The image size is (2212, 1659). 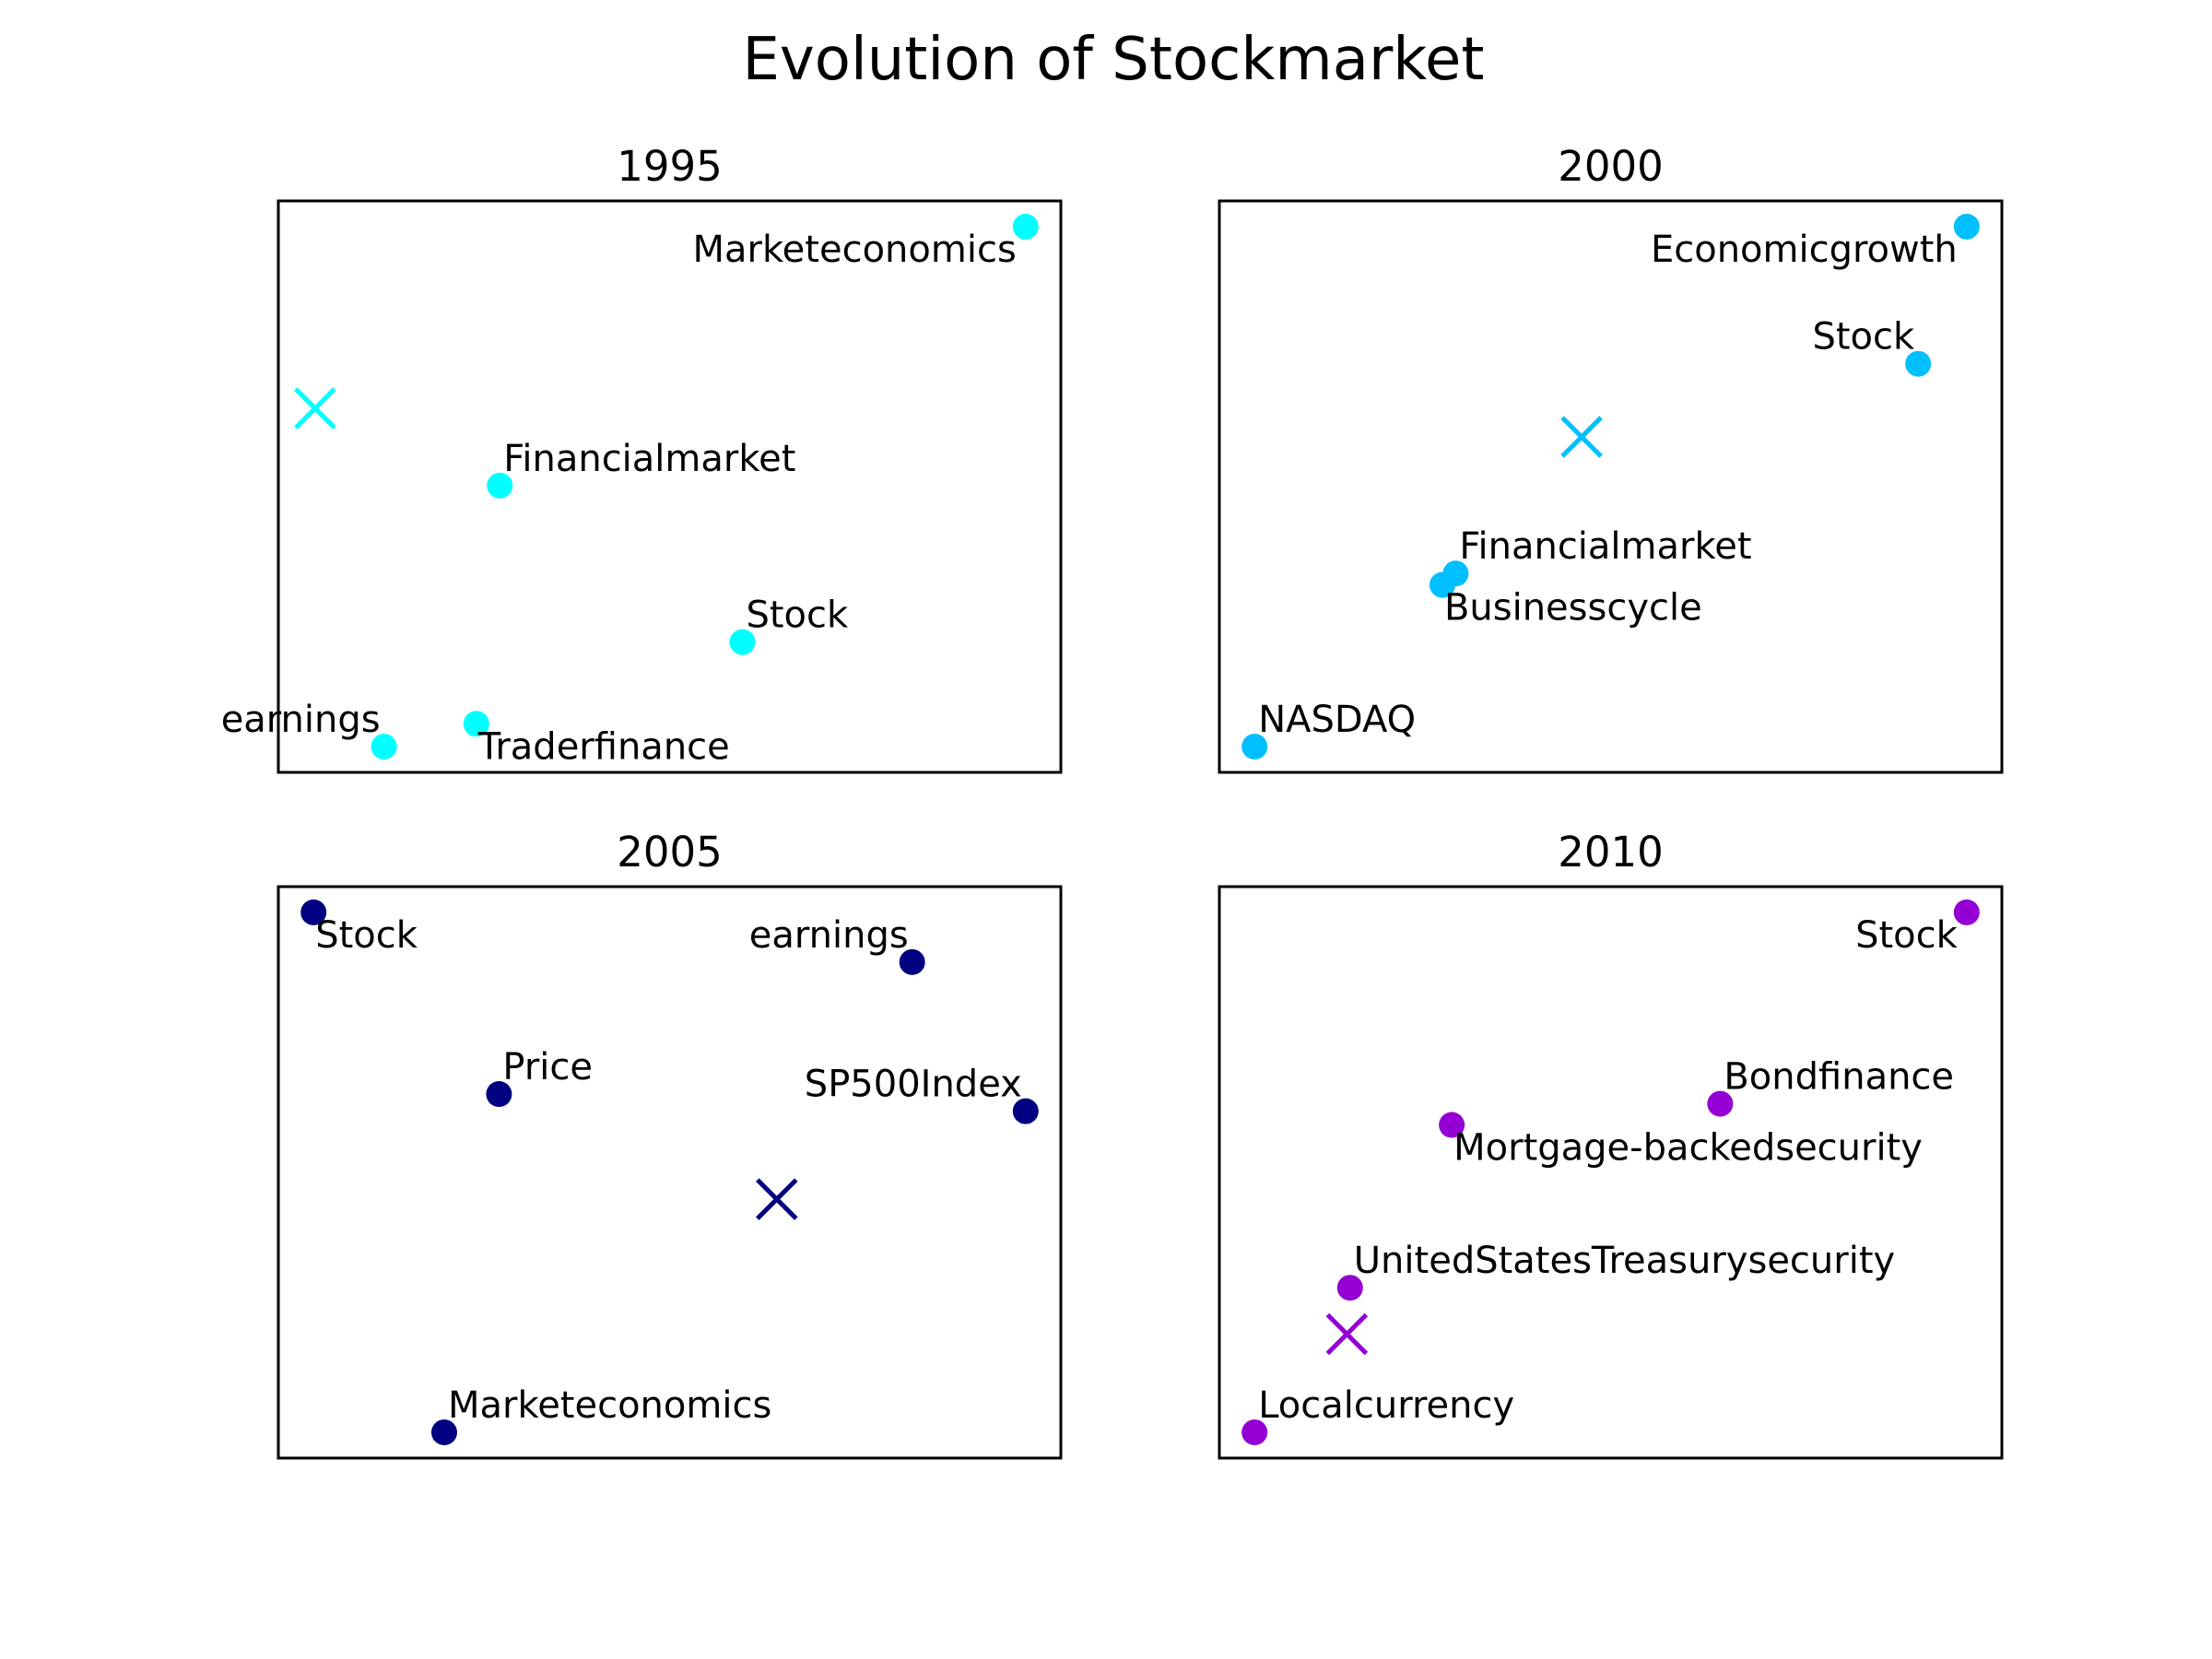 What do you see at coordinates (670, 852) in the screenshot?
I see `subplot-title: 2005` at bounding box center [670, 852].